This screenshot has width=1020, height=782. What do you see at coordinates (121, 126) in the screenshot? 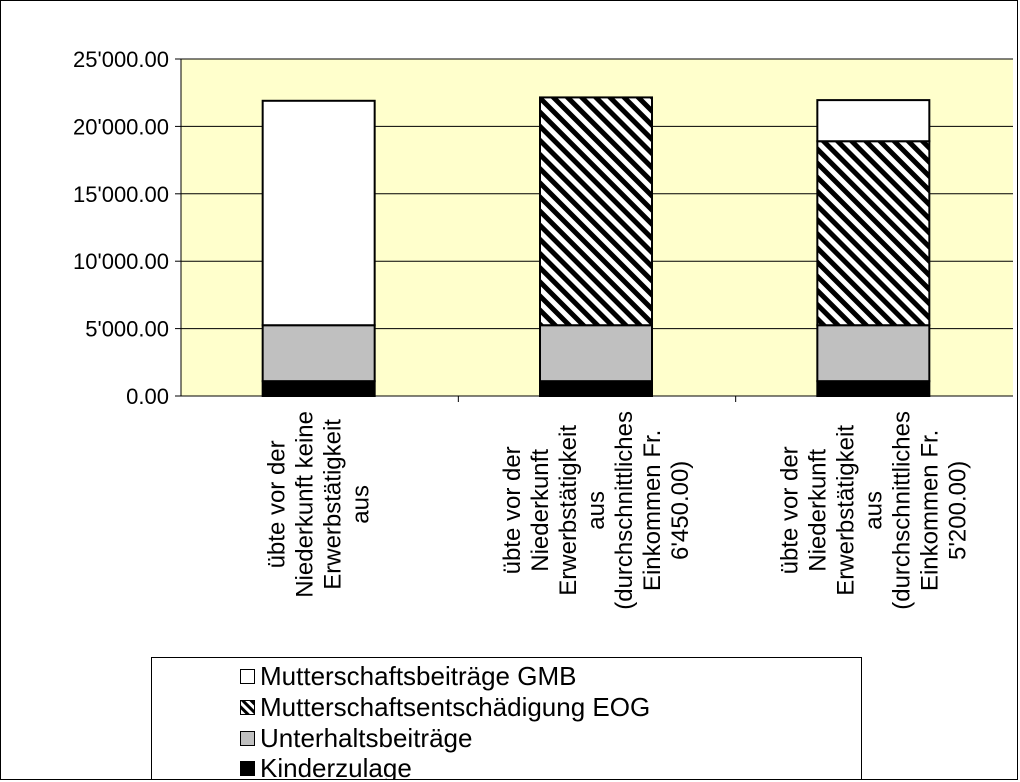
I see `y-tick-label: 20'000.00` at bounding box center [121, 126].